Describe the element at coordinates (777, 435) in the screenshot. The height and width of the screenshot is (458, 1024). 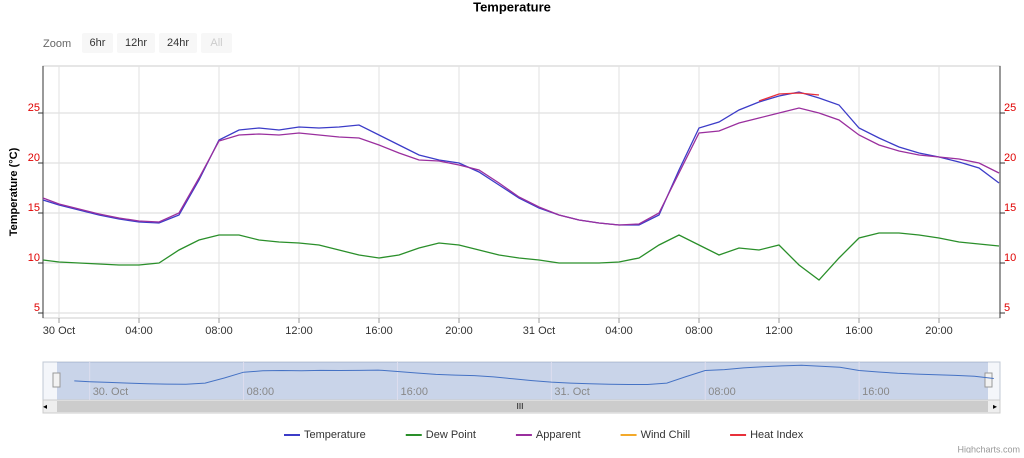
I see `legend-label: Heat Index` at that location.